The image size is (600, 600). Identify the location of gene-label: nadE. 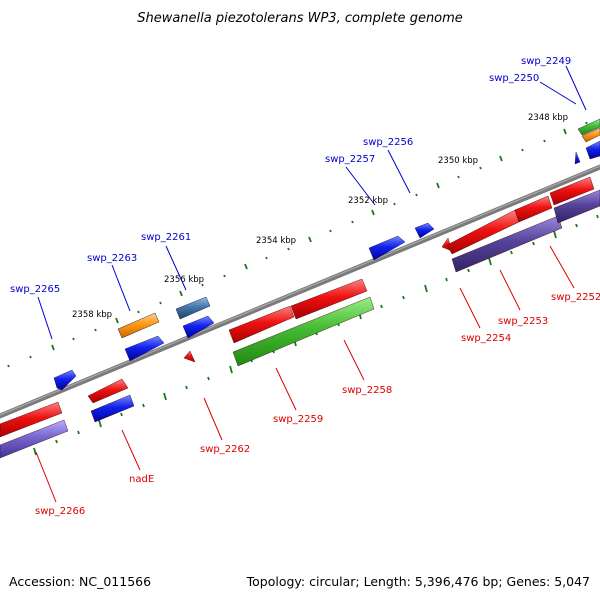
(141, 479).